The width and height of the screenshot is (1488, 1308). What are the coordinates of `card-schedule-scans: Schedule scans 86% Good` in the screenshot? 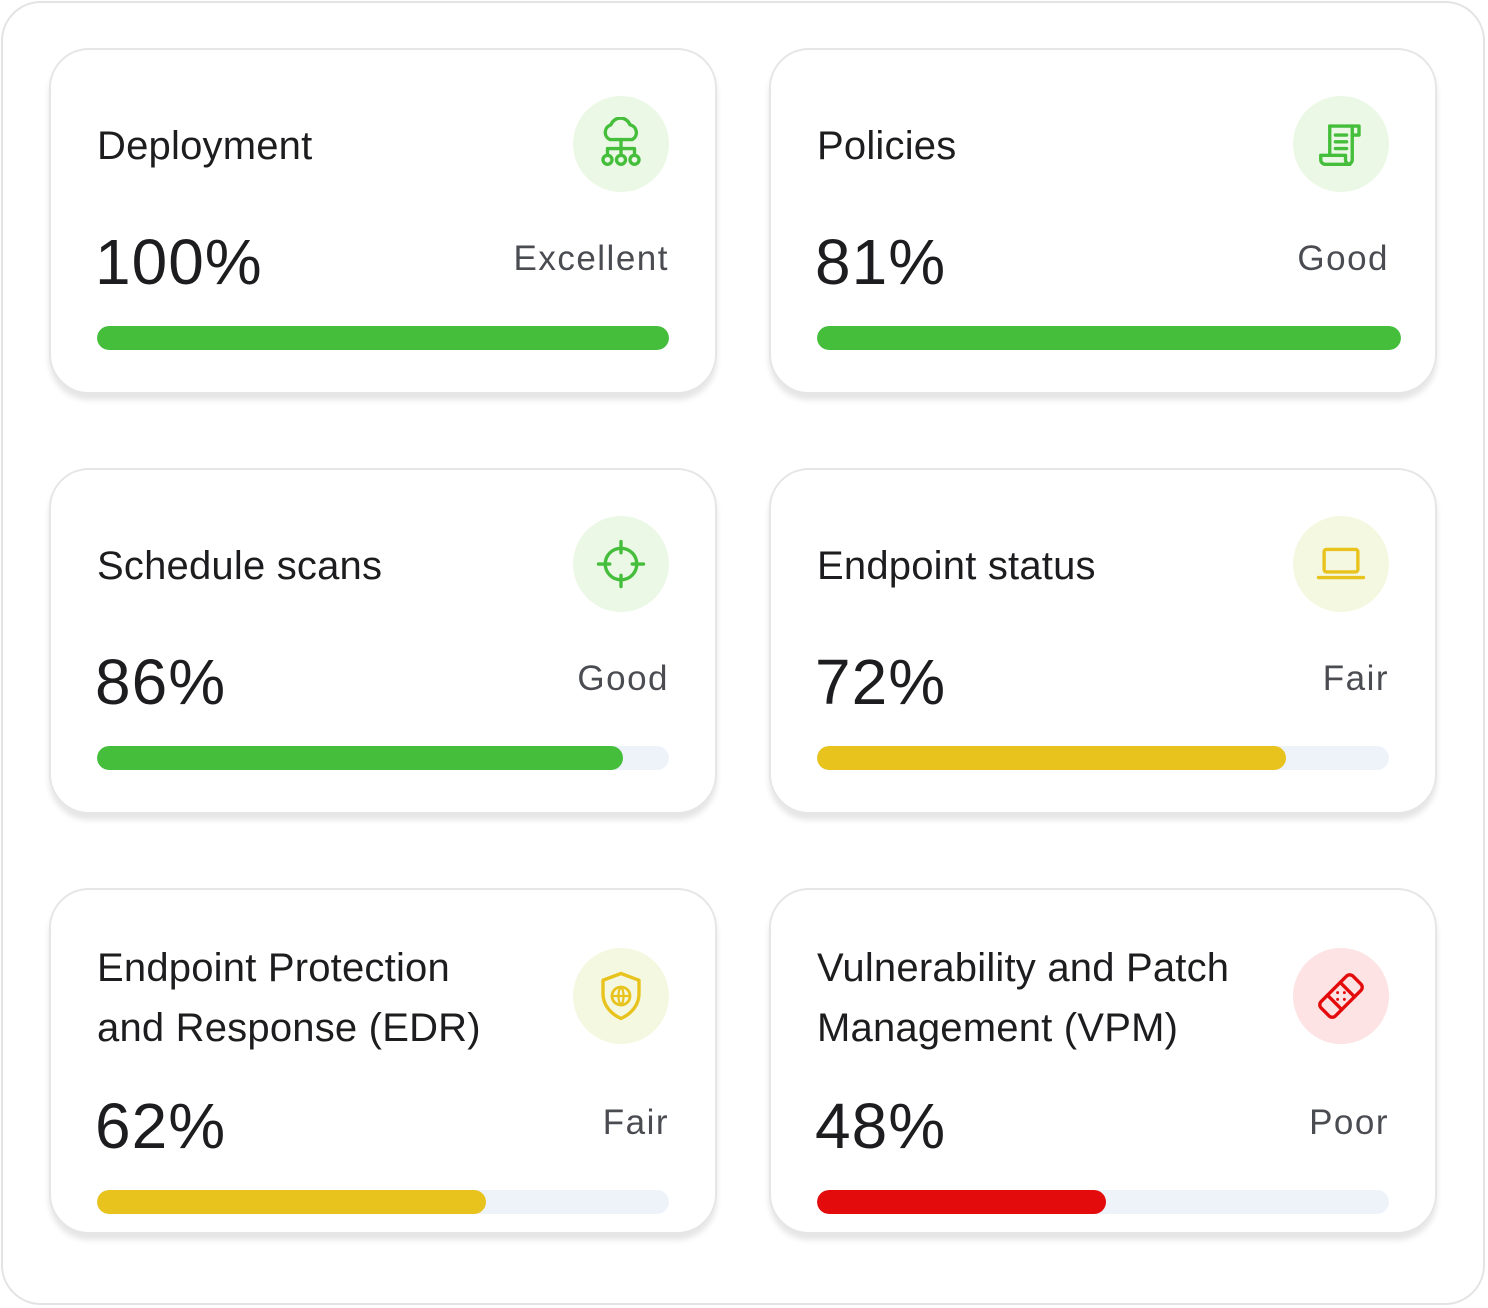 It's located at (383, 641).